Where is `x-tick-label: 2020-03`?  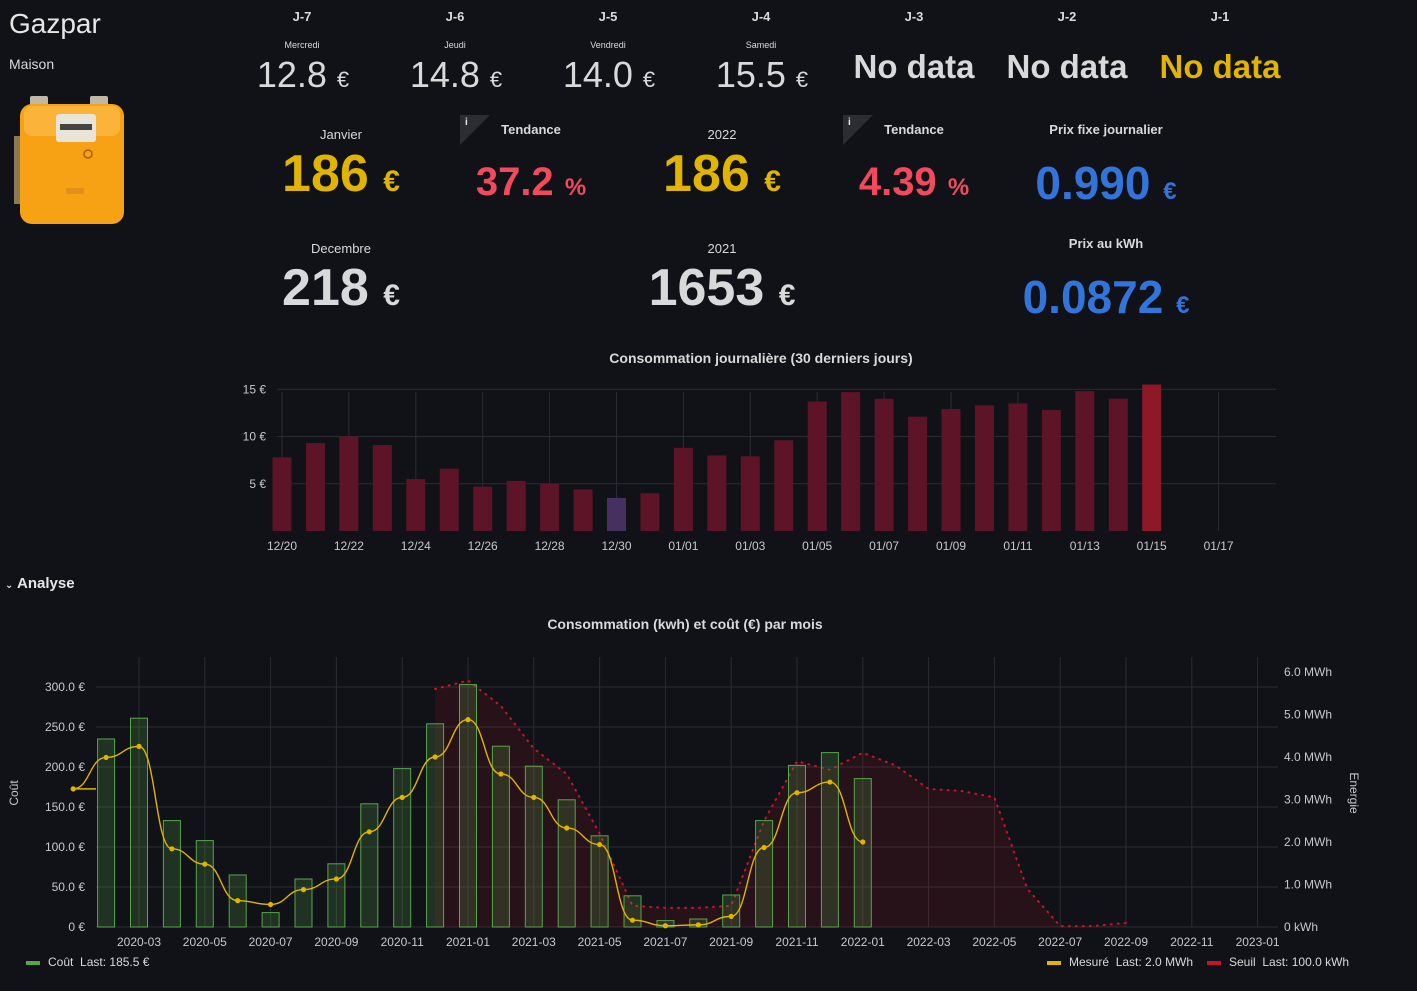
x-tick-label: 2020-03 is located at coordinates (139, 942).